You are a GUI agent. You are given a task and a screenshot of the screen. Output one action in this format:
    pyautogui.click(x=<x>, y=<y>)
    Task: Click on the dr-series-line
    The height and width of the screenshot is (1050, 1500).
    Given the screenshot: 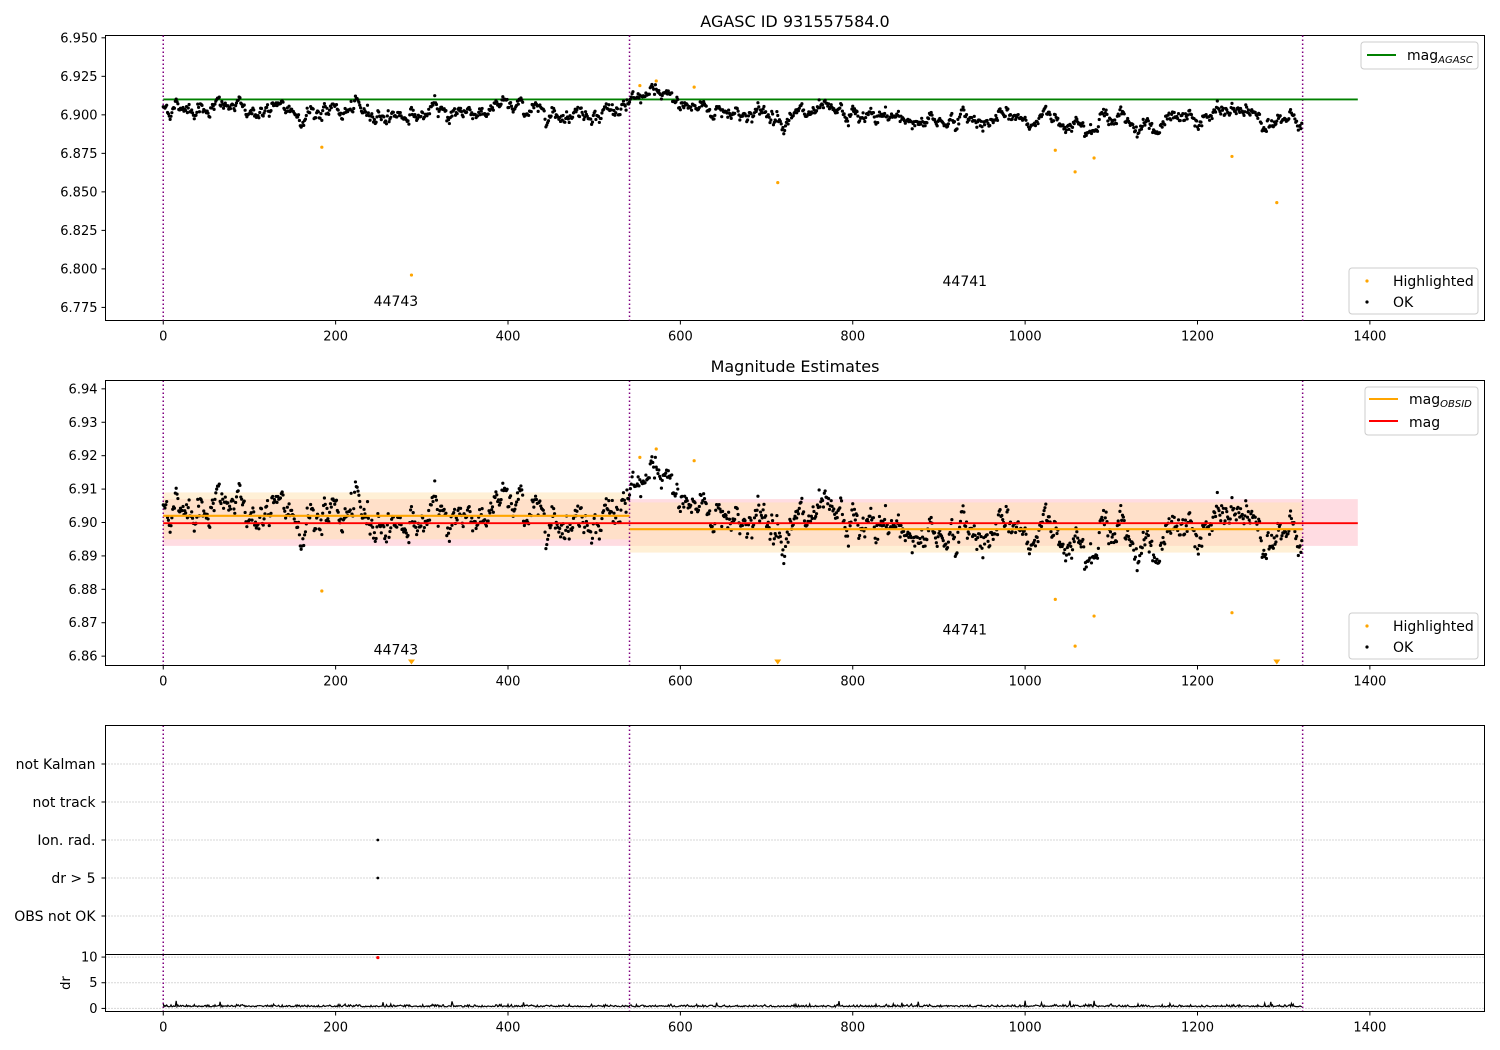 What is the action you would take?
    pyautogui.click(x=732, y=1004)
    